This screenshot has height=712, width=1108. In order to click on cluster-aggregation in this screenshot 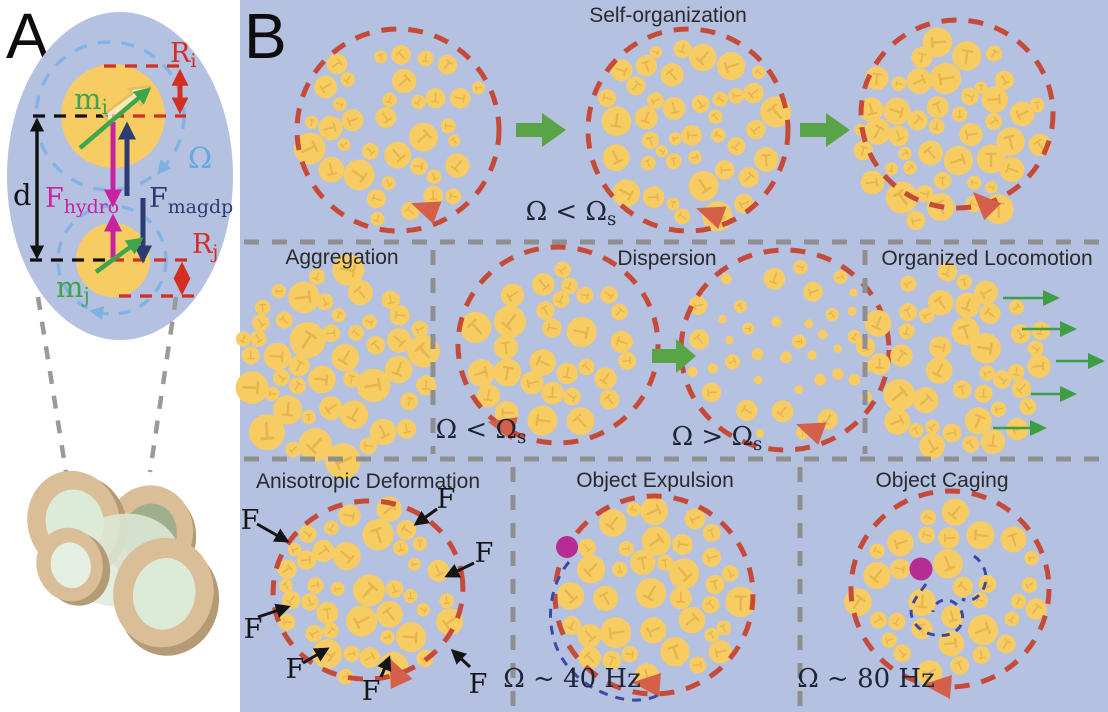, I will do `click(337, 366)`.